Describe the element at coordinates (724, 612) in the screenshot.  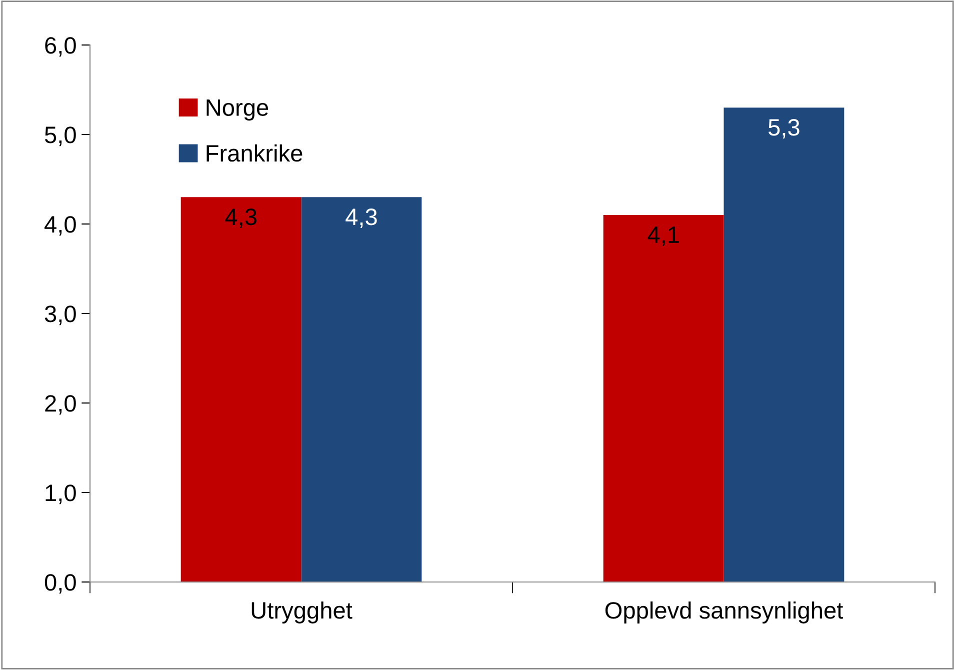
I see `x-tick-label: Opplevd sannsynlighet` at that location.